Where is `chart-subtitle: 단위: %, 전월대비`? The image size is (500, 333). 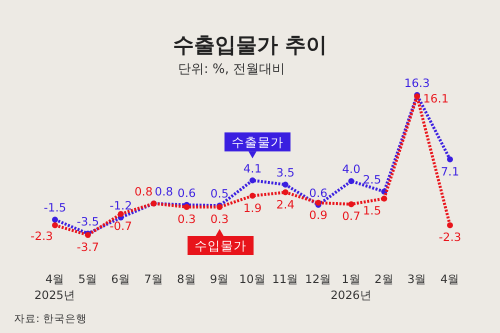
chart-subtitle: 단위: %, 전월대비 is located at coordinates (232, 69).